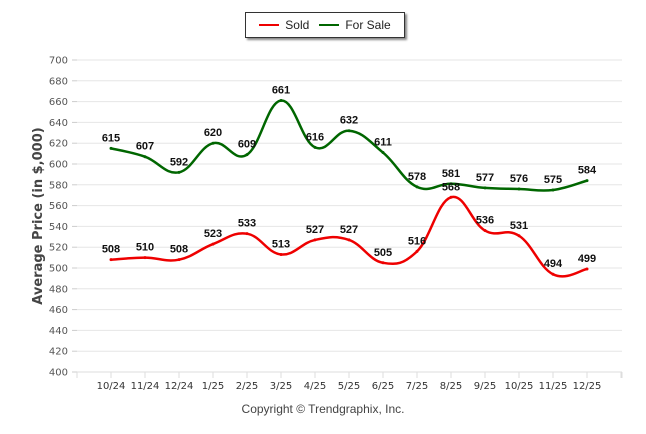 The image size is (646, 434). I want to click on data-label-sold: 536, so click(485, 221).